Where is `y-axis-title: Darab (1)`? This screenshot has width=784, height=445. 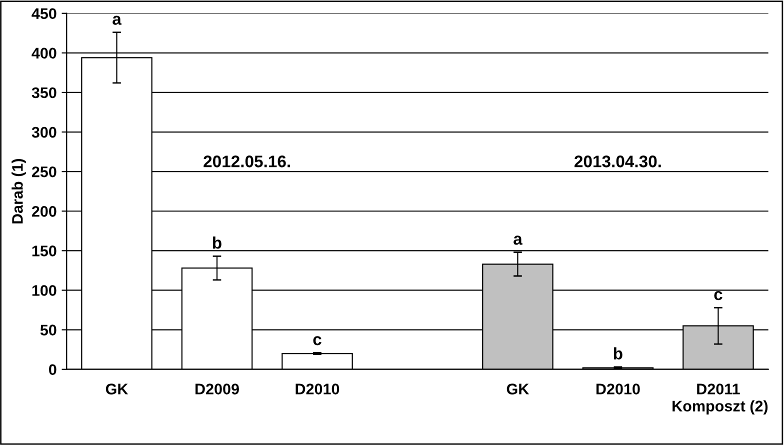 y-axis-title: Darab (1) is located at coordinates (19, 191).